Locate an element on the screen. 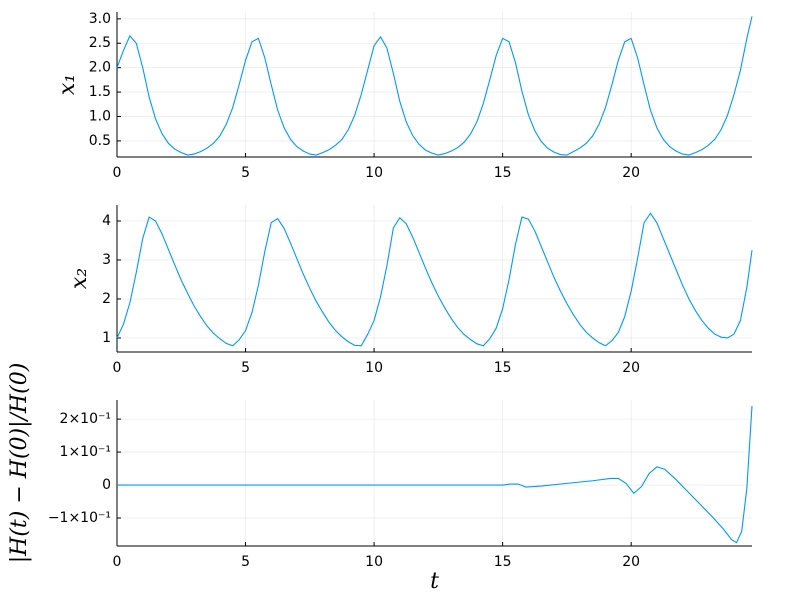 The width and height of the screenshot is (800, 600). y-tick-label: −1×10⁻¹ is located at coordinates (79, 518).